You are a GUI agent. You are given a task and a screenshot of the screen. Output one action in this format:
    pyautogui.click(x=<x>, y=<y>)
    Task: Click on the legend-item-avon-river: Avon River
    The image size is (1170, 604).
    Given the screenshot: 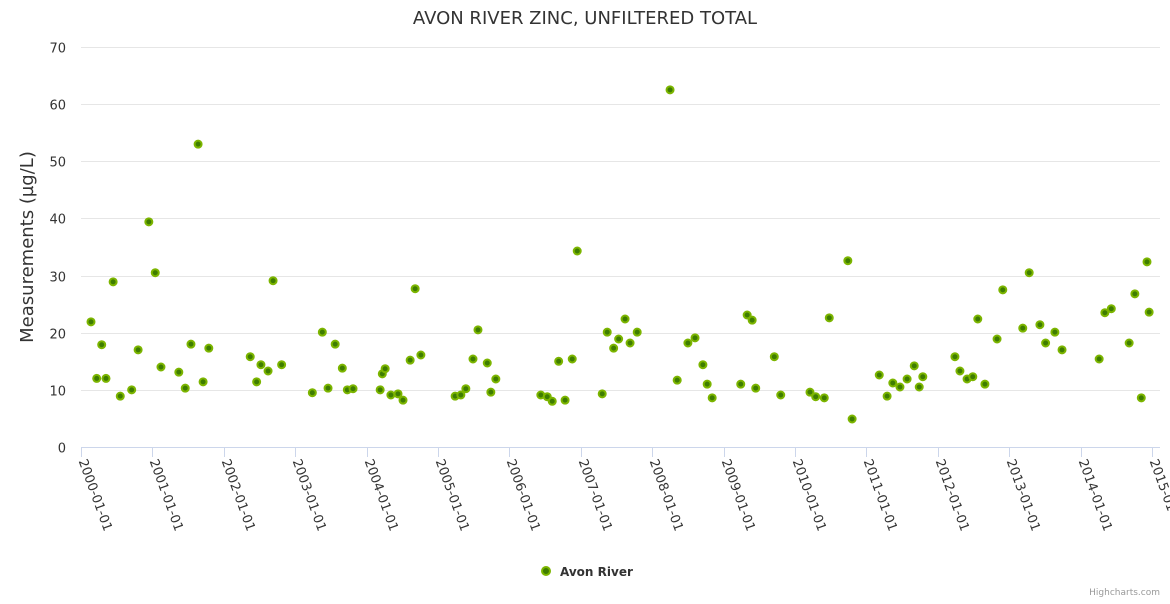 What is the action you would take?
    pyautogui.click(x=587, y=572)
    